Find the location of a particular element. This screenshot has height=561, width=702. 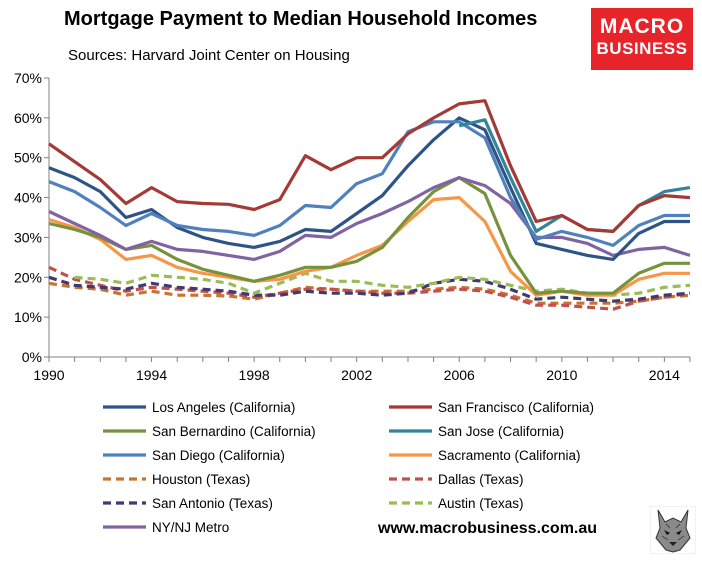

legend-label: San Jose (California) is located at coordinates (501, 431).